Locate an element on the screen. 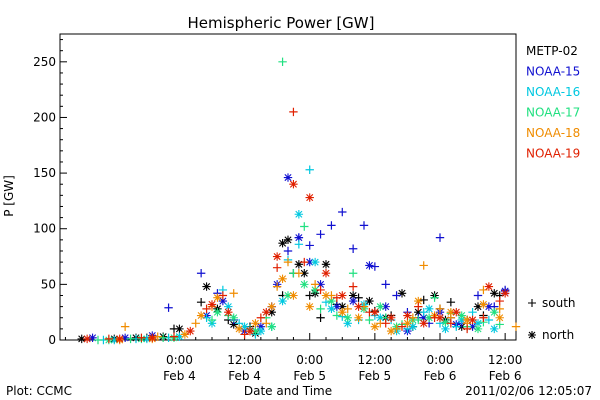  legend-entry: NOAA-17 is located at coordinates (553, 113).